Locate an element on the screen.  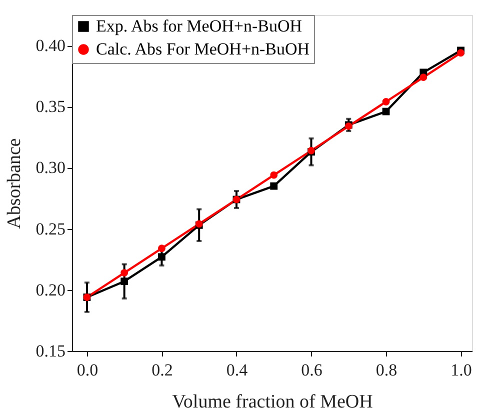
x-axis-title: Volume fraction of MeOH is located at coordinates (273, 402).